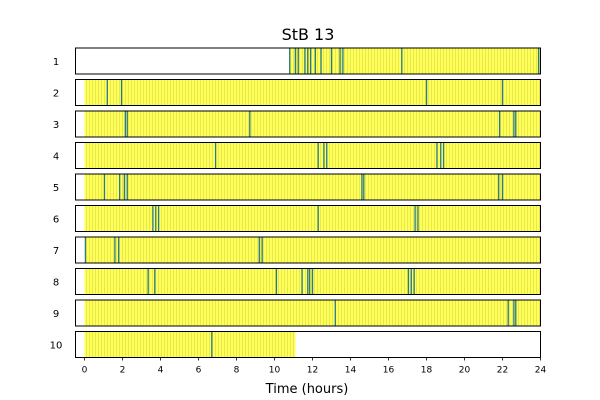  Describe the element at coordinates (56, 220) in the screenshot. I see `row-label: 6` at that location.